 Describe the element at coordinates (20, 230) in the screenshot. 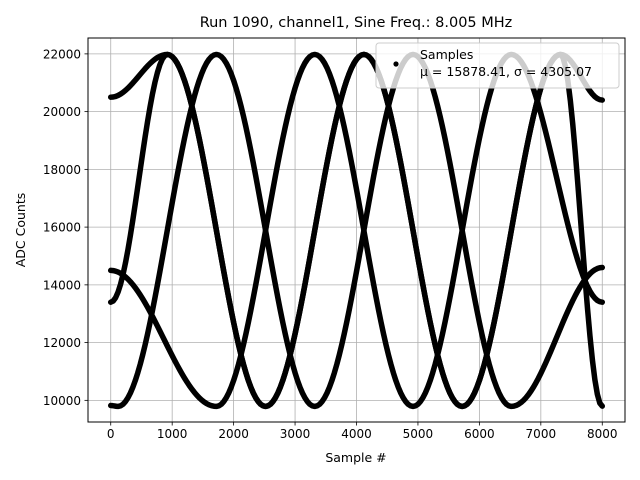

I see `y-axis-label: ADC Counts` at that location.